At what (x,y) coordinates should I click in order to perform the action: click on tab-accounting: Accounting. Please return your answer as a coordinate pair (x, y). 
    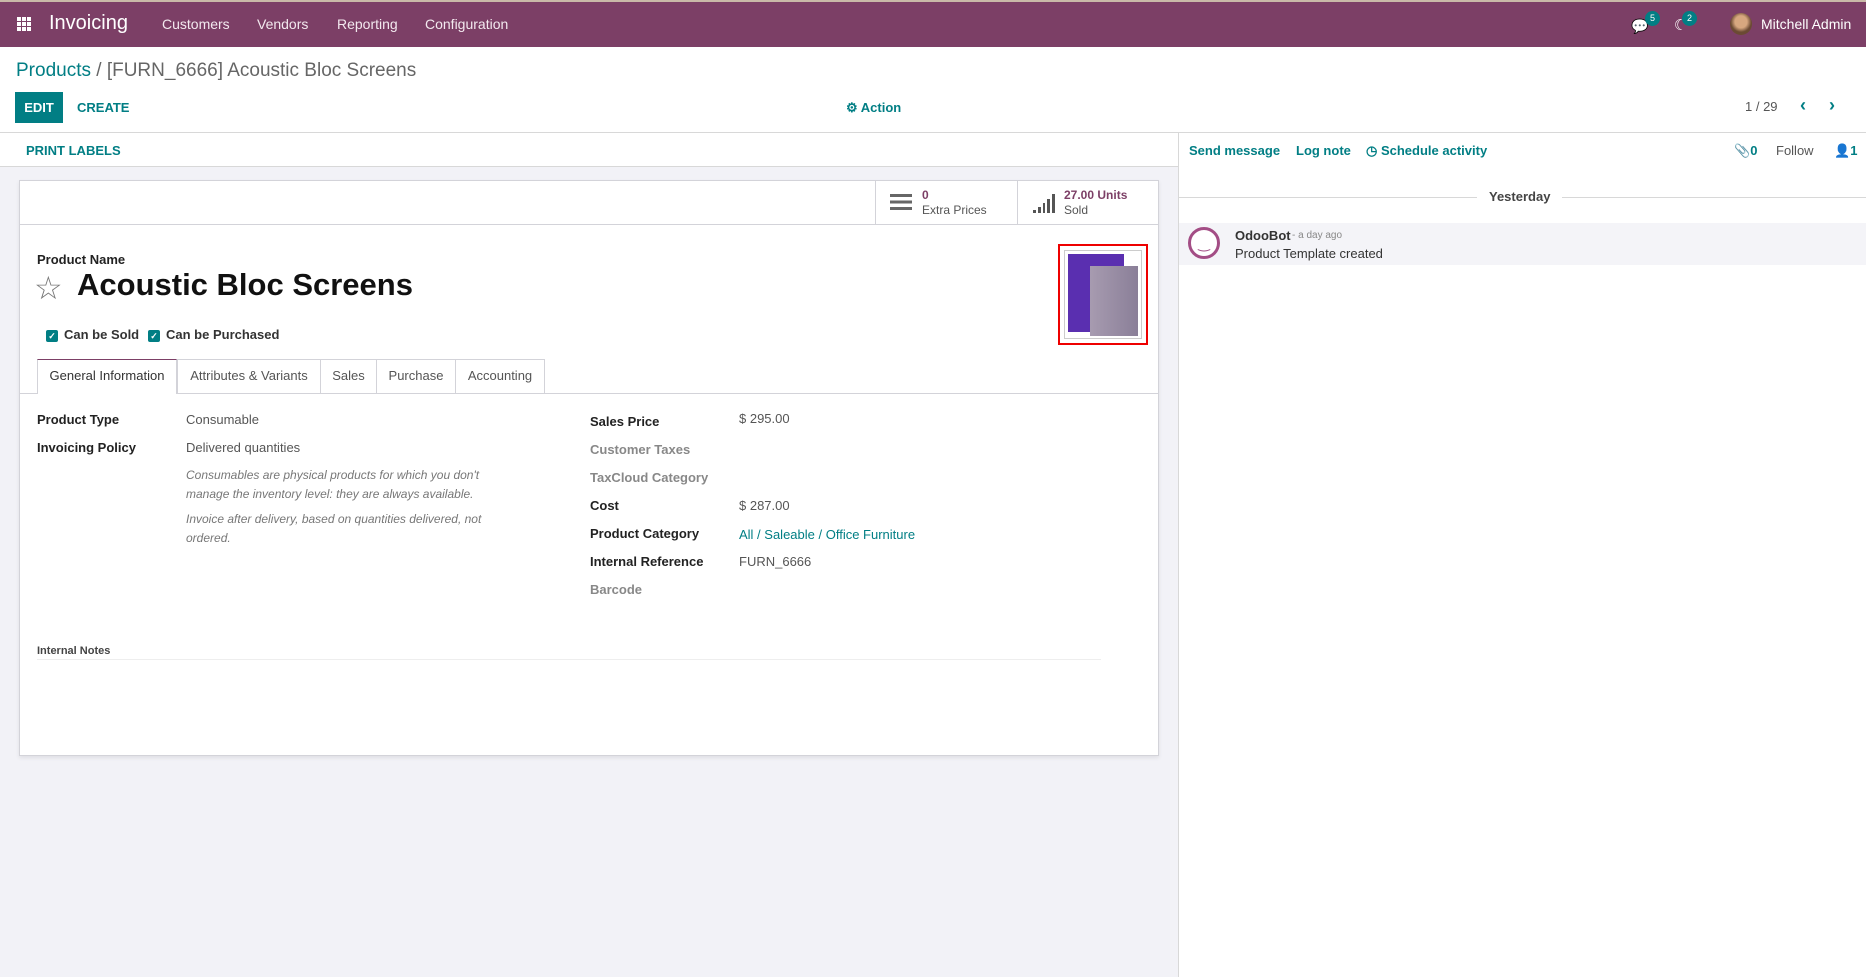
    Looking at the image, I should click on (500, 376).